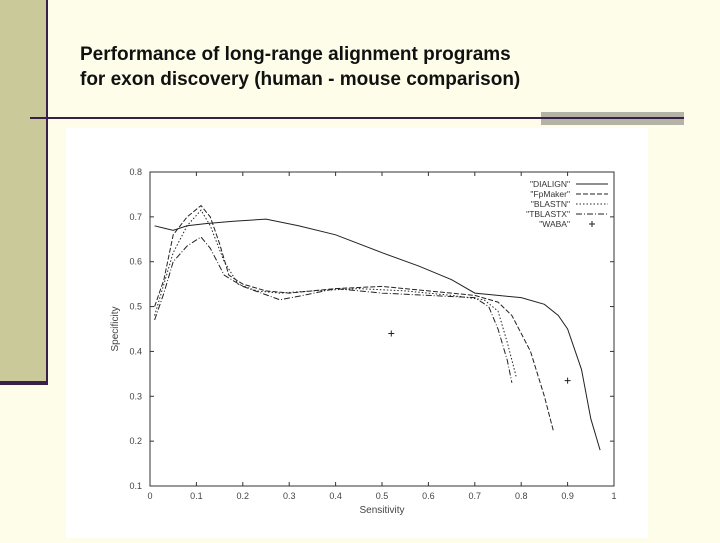 The height and width of the screenshot is (543, 720). What do you see at coordinates (135, 262) in the screenshot?
I see `y-tick-label: 0.6` at bounding box center [135, 262].